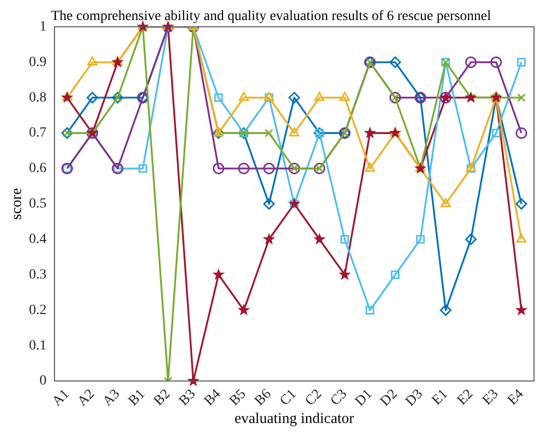 The image size is (550, 436). Describe the element at coordinates (364, 398) in the screenshot. I see `x-tick-label: D1` at that location.